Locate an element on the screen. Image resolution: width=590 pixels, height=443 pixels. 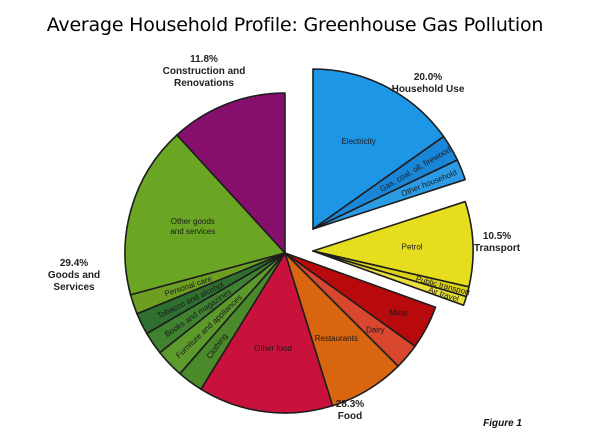
group-label-construction-and-renovations: 11.8% Construction and Renovations is located at coordinates (204, 71).